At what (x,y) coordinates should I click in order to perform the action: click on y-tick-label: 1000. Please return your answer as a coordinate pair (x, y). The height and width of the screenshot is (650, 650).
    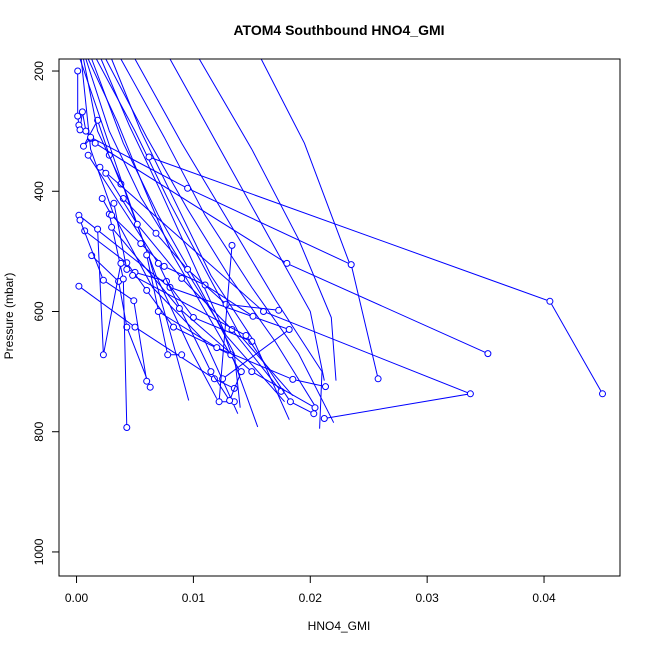
    Looking at the image, I should click on (39, 551).